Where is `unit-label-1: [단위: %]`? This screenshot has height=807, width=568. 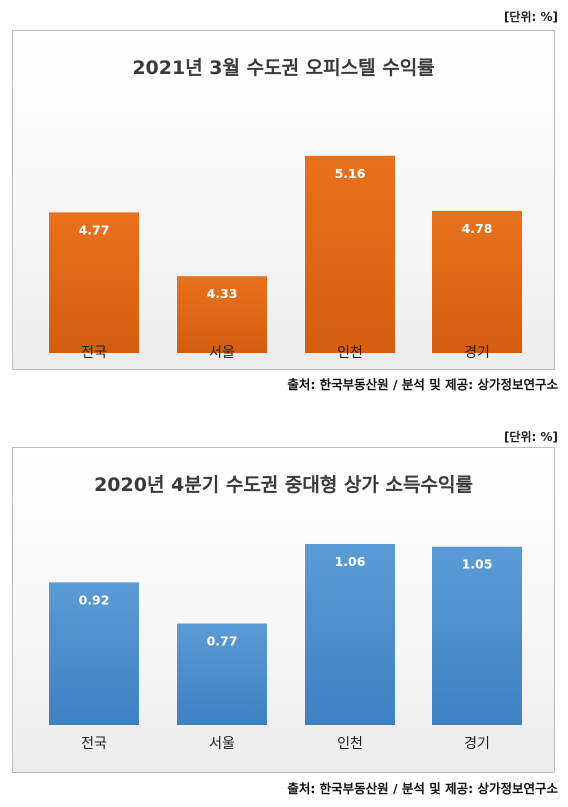
unit-label-1: [단위: %] is located at coordinates (530, 17).